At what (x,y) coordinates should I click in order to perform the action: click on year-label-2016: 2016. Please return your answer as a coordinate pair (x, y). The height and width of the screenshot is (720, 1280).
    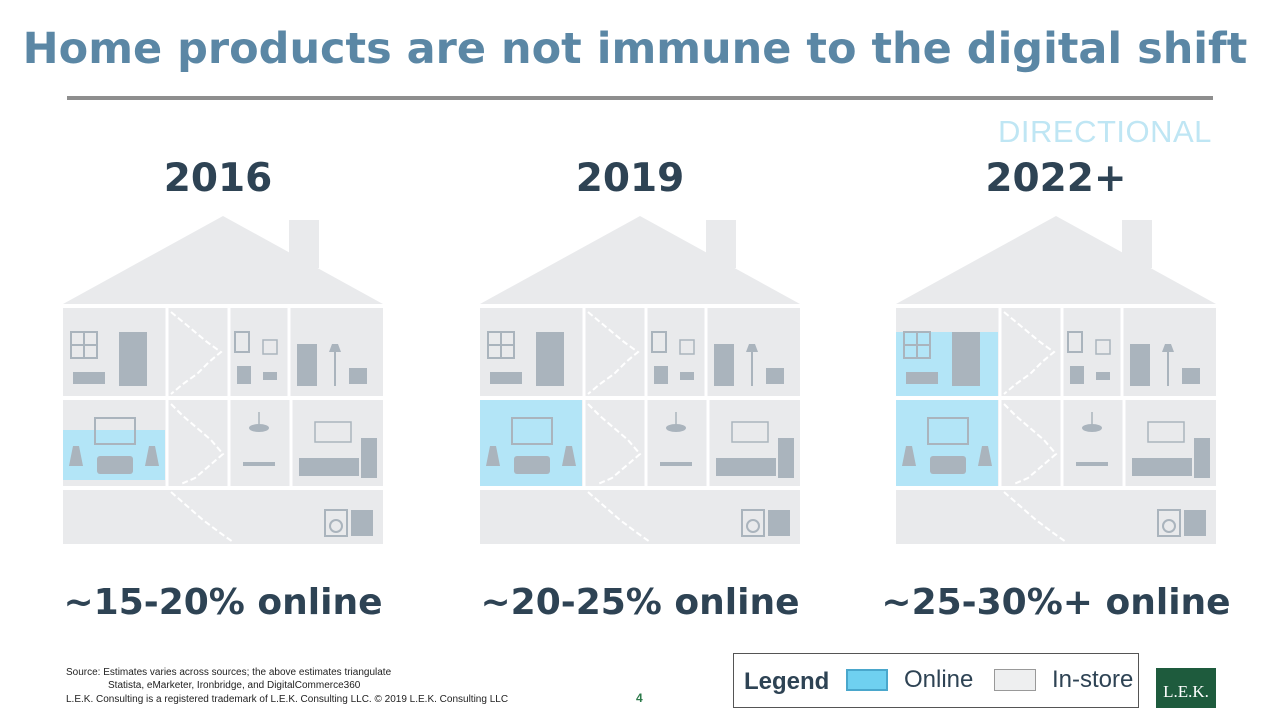
    Looking at the image, I should click on (218, 178).